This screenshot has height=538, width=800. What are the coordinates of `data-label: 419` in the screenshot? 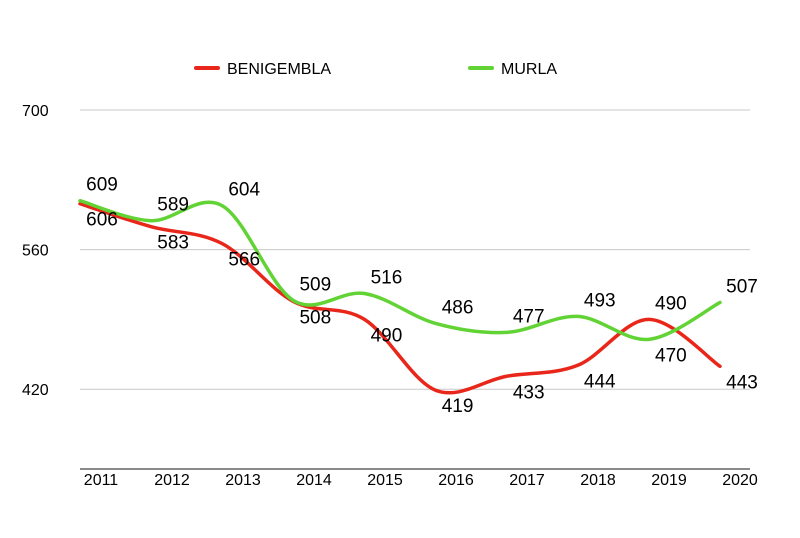 It's located at (458, 406).